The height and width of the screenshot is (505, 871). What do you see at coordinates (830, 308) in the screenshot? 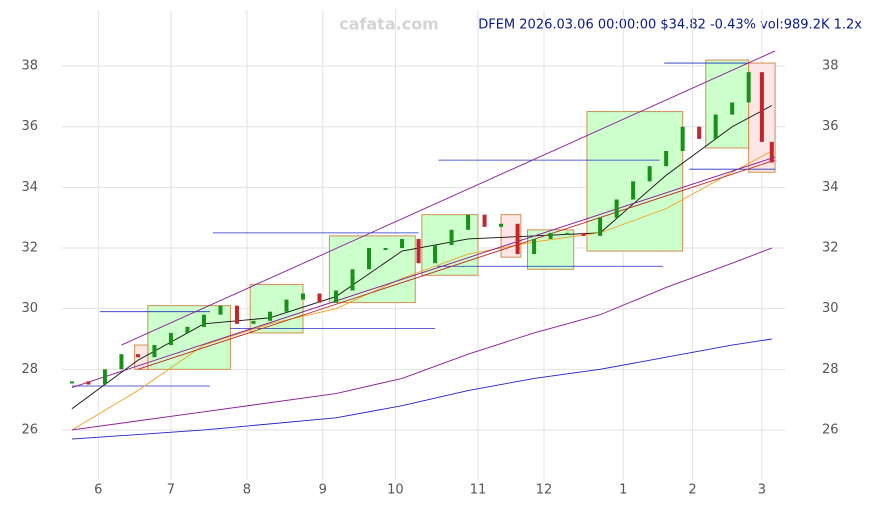
I see `y-tick-label-right: 30` at bounding box center [830, 308].